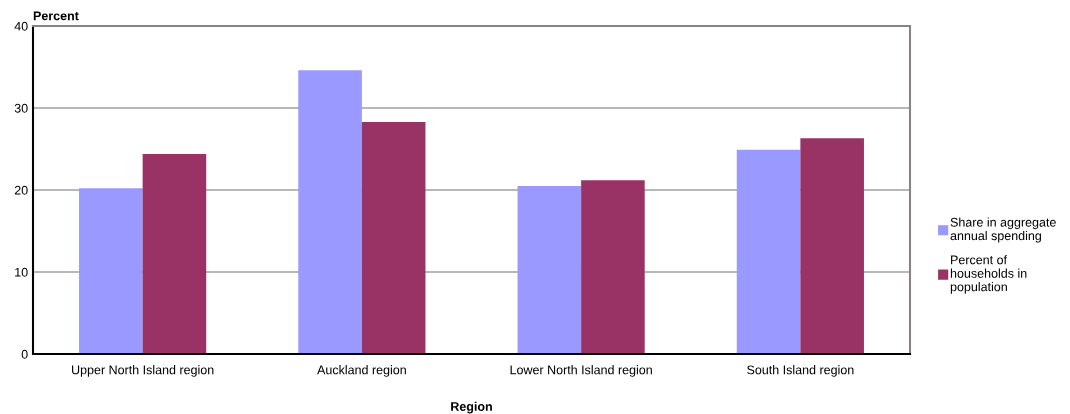  I want to click on x-axis-title: Region, so click(471, 407).